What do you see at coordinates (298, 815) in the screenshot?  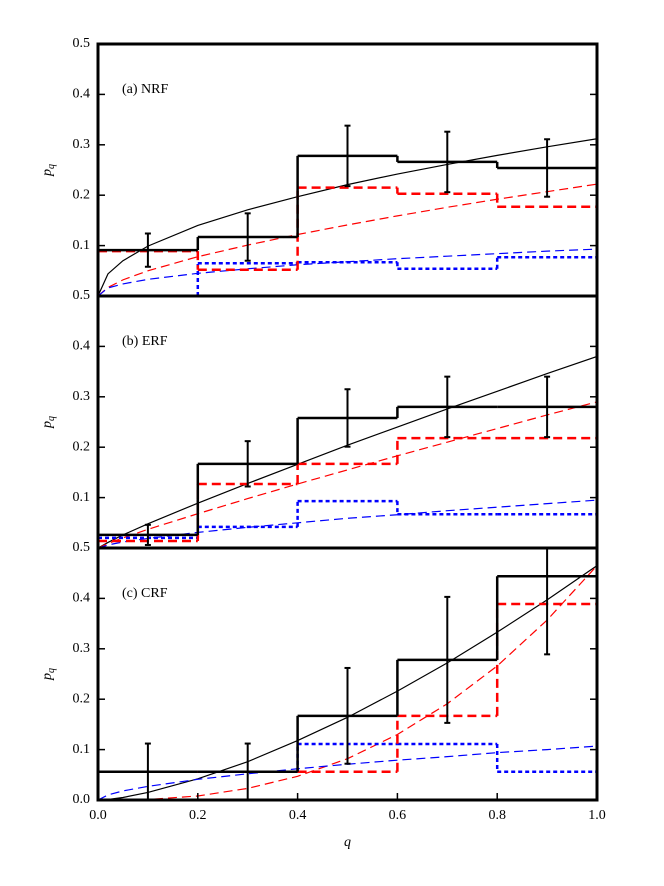 I see `x-tick-label: 0.4` at bounding box center [298, 815].